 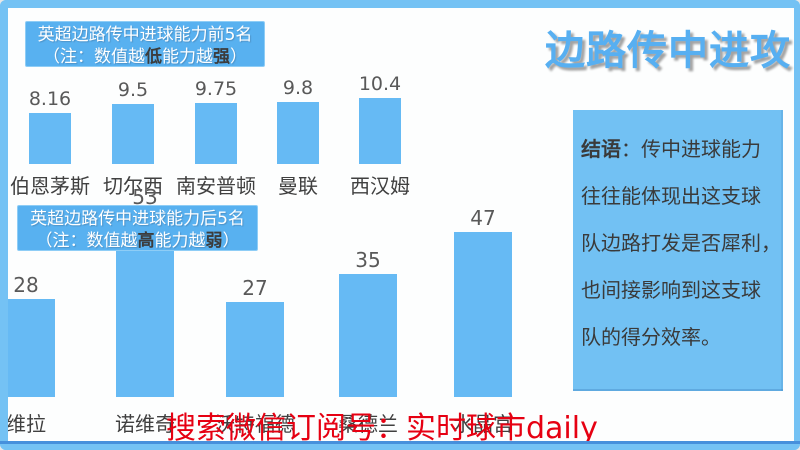 What do you see at coordinates (50, 186) in the screenshot?
I see `team-label: 伯恩茅斯` at bounding box center [50, 186].